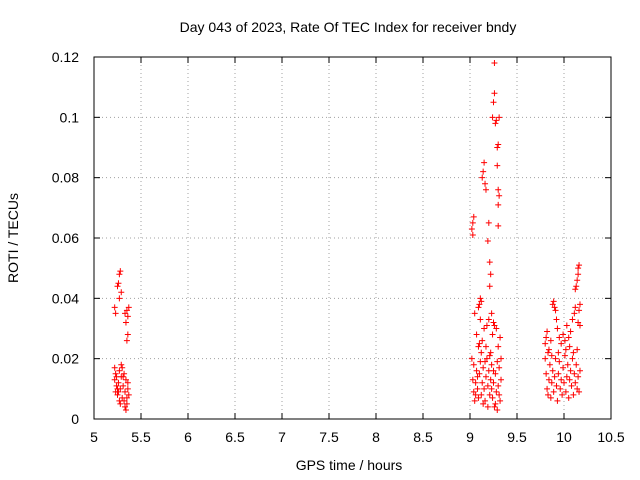  What do you see at coordinates (235, 437) in the screenshot?
I see `x-tick-label: 6.5` at bounding box center [235, 437].